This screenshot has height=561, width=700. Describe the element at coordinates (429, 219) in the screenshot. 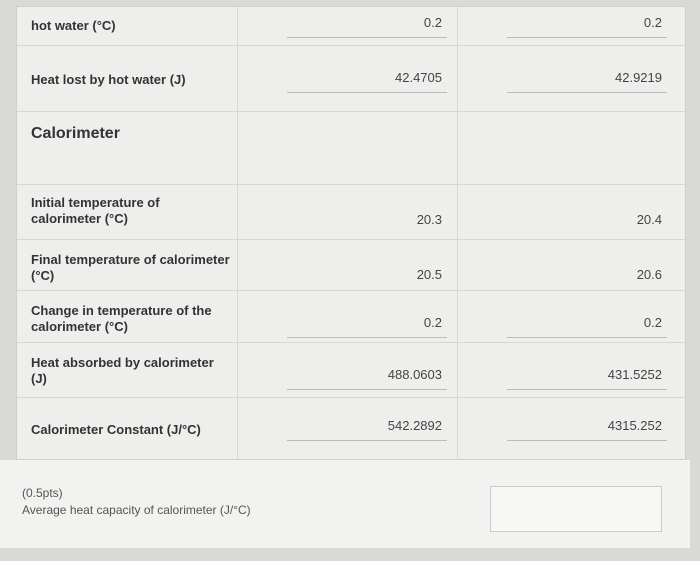

I see `value: 20.3` at that location.